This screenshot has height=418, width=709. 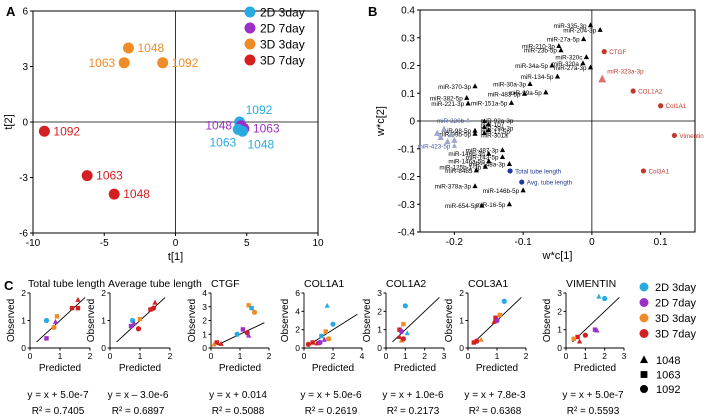 What do you see at coordinates (466, 162) in the screenshot?
I see `loading-label: miR-146a-5p` at bounding box center [466, 162].